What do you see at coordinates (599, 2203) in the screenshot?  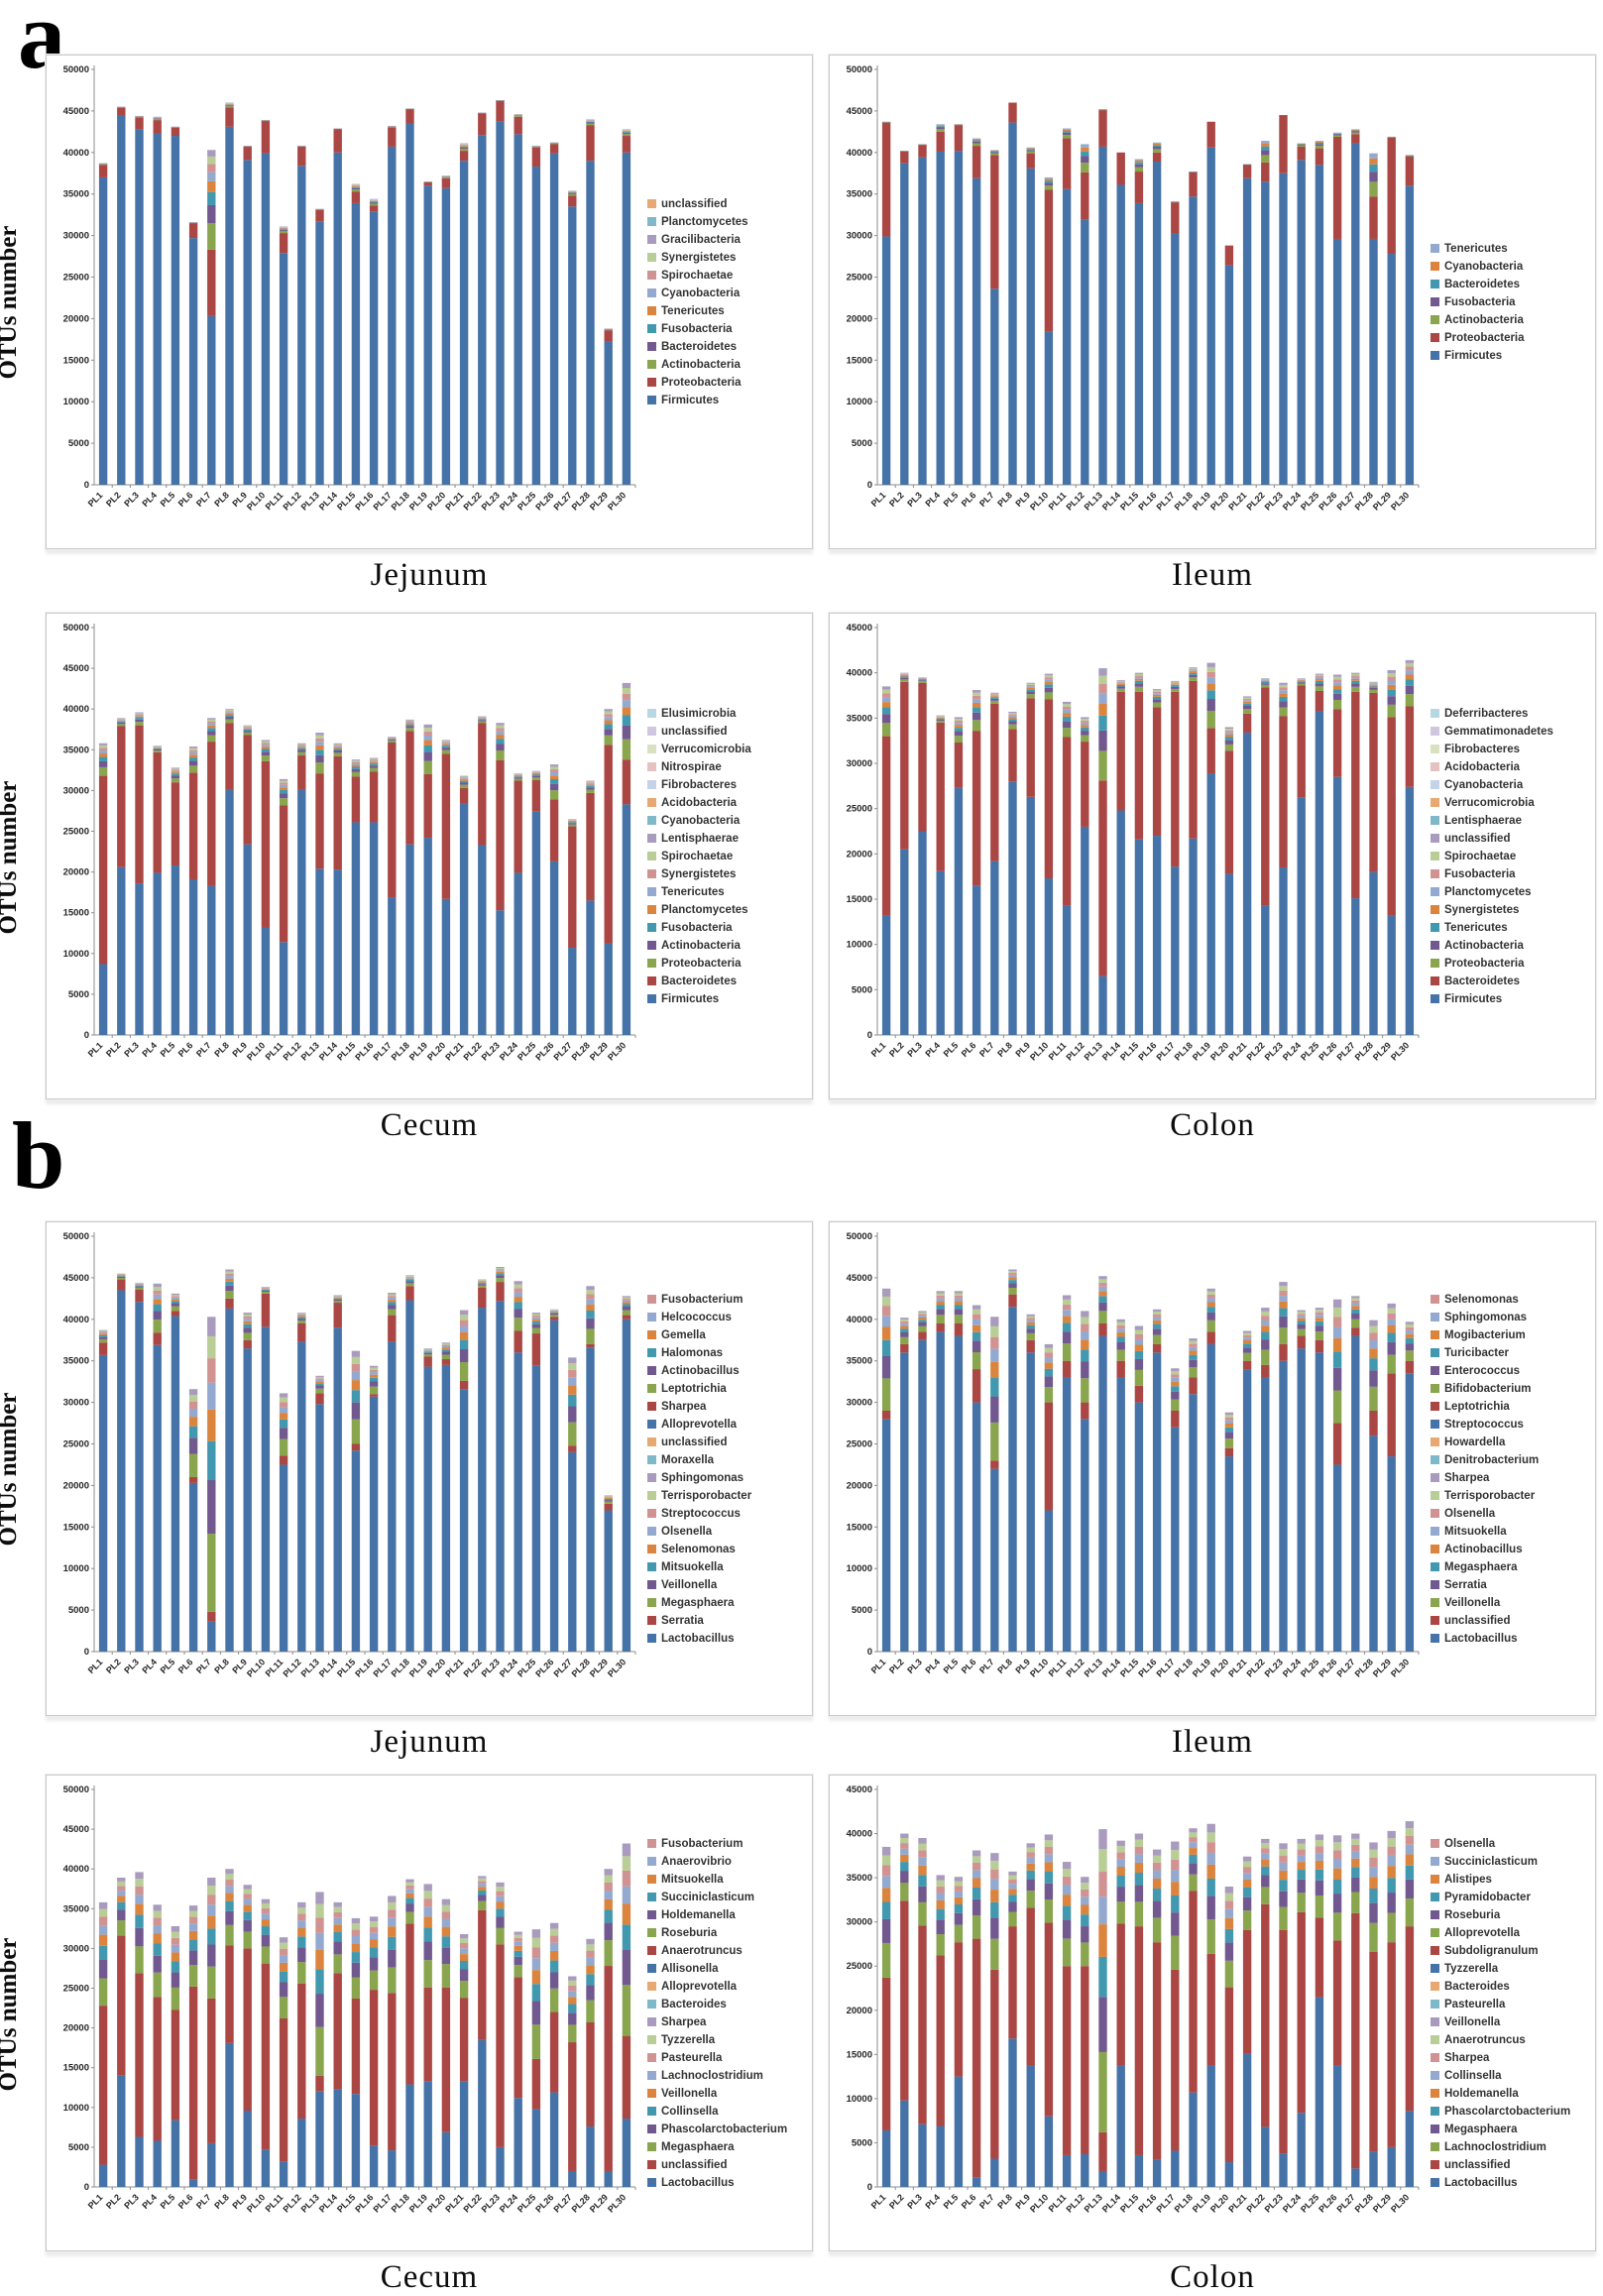 I see `x-tick-label: PL29` at bounding box center [599, 2203].